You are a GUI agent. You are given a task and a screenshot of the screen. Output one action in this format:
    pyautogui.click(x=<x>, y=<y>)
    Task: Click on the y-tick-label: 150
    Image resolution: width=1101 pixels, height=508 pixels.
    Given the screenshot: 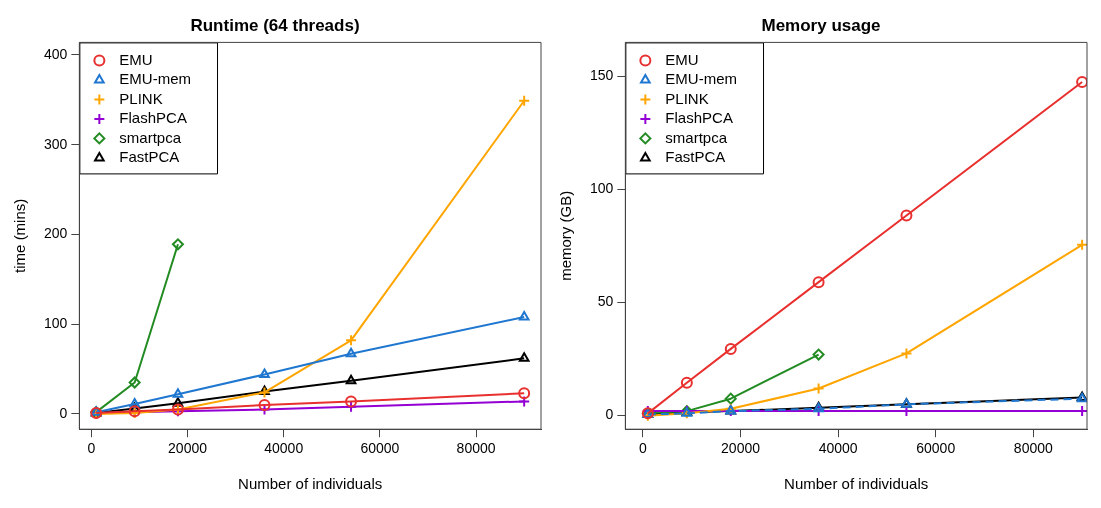 What is the action you would take?
    pyautogui.click(x=602, y=75)
    